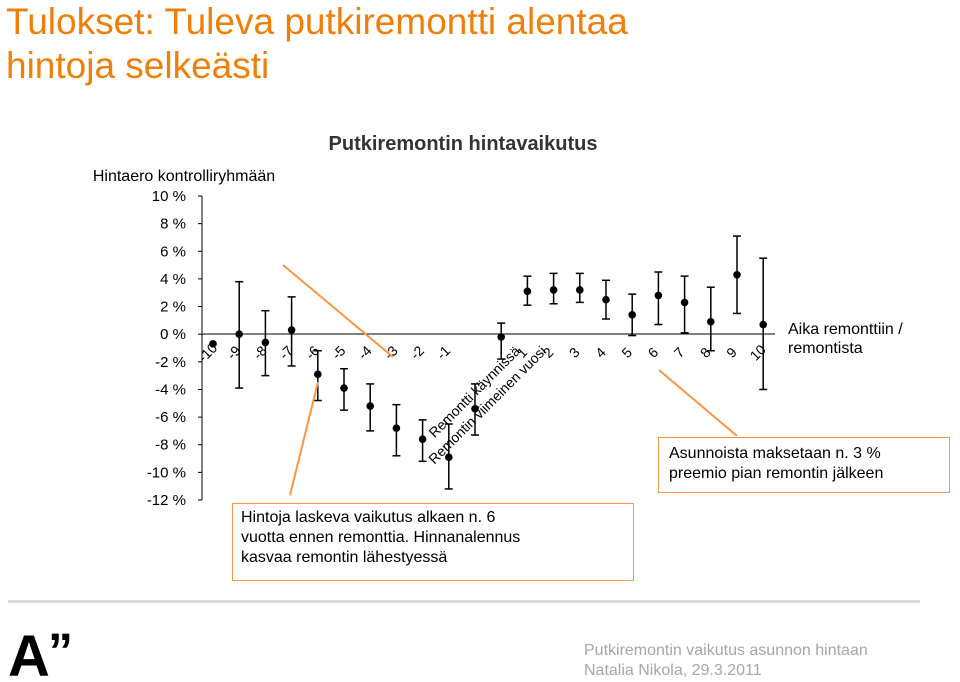 This screenshot has width=960, height=682. Describe the element at coordinates (600, 352) in the screenshot. I see `x-tick-label: 4` at that location.